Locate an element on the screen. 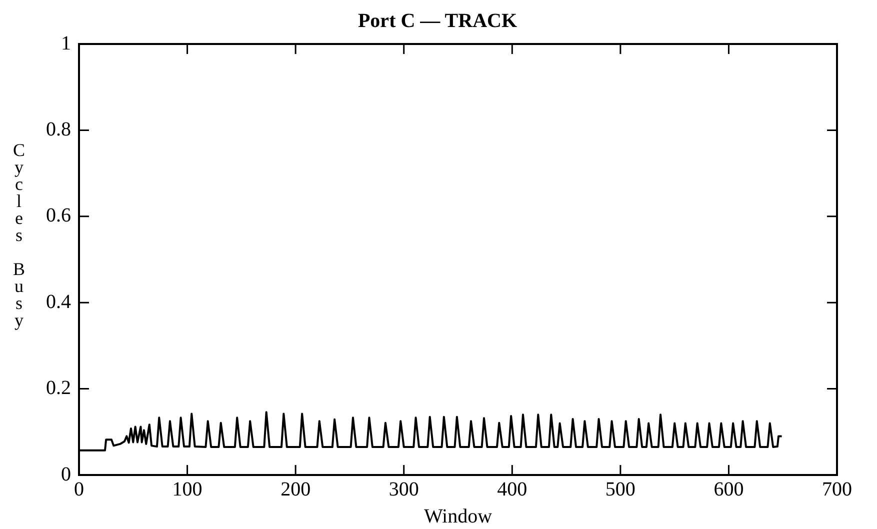 This screenshot has width=877, height=529. x-tick-label: 200 is located at coordinates (295, 489).